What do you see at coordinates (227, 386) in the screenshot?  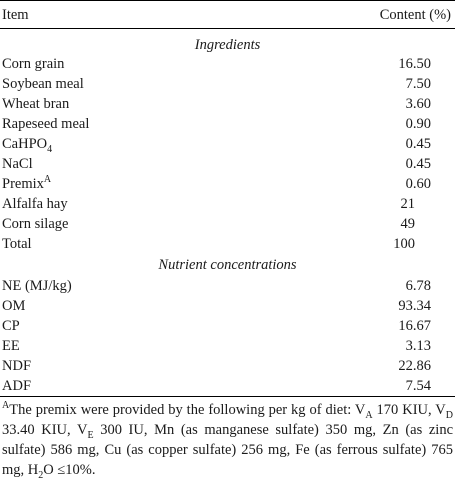 I see `table-row: ADF 7.54` at bounding box center [227, 386].